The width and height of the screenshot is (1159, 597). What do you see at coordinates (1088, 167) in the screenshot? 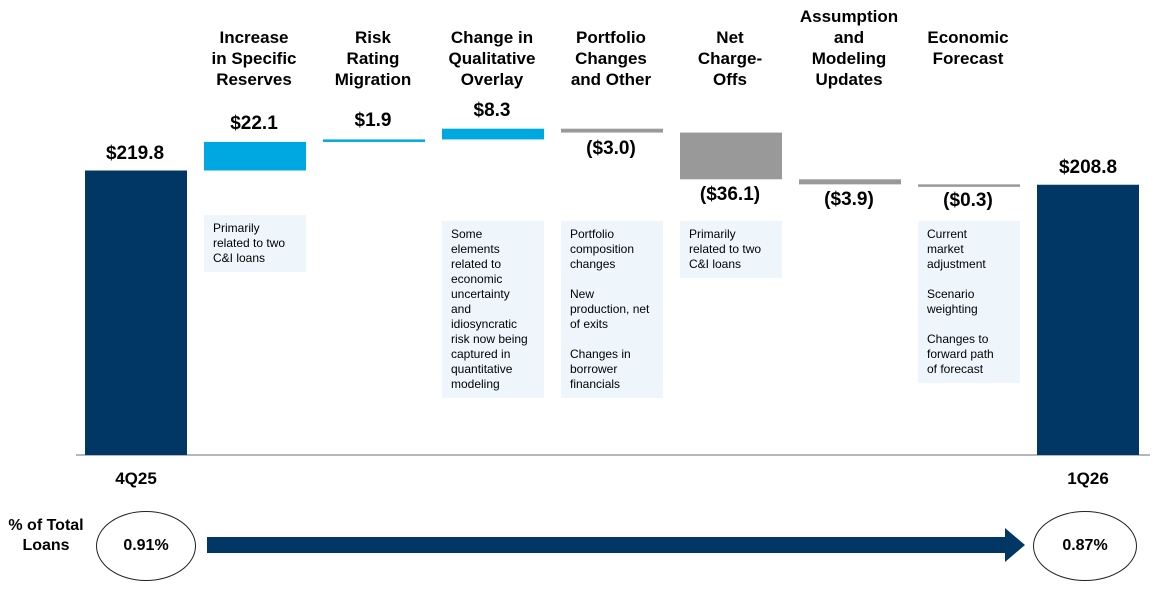
I see `end-value-label: $208.8` at bounding box center [1088, 167].